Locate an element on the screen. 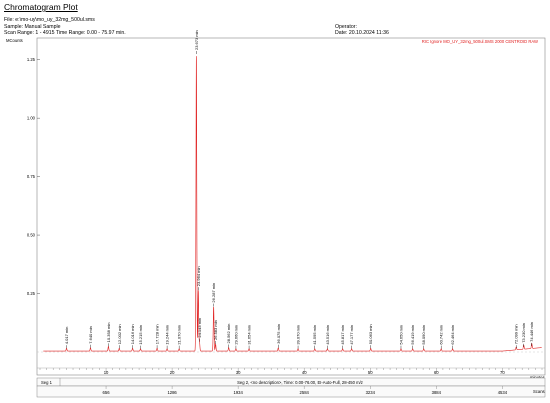 This screenshot has width=550, height=403. peak-label: 10.358 min is located at coordinates (108, 333).